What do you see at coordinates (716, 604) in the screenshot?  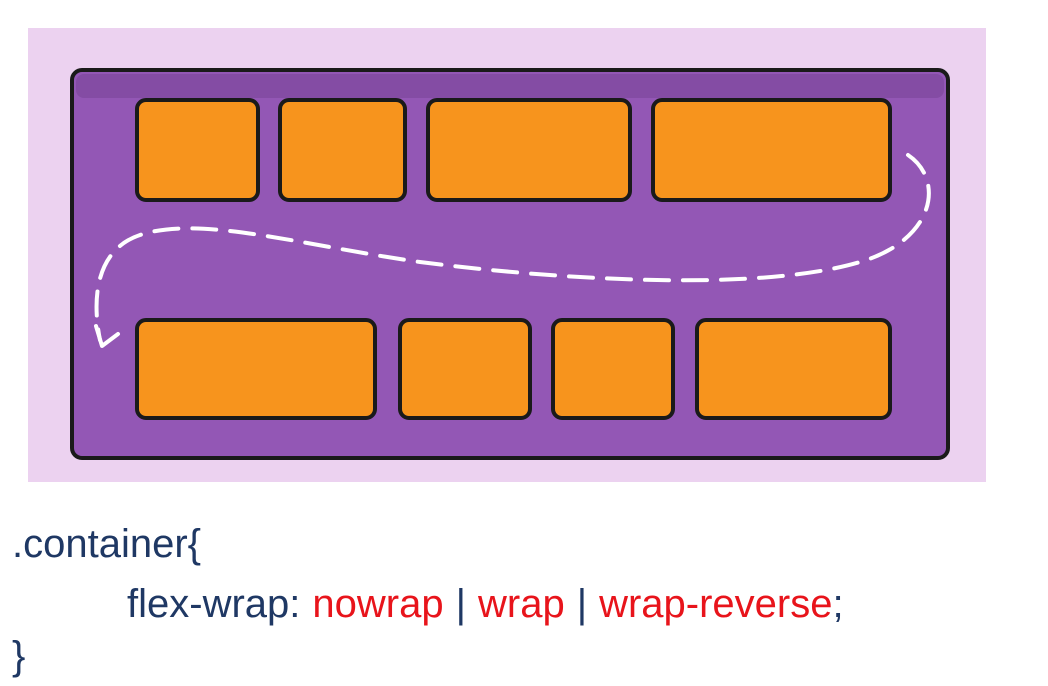 I see `value: wrap-reverse` at bounding box center [716, 604].